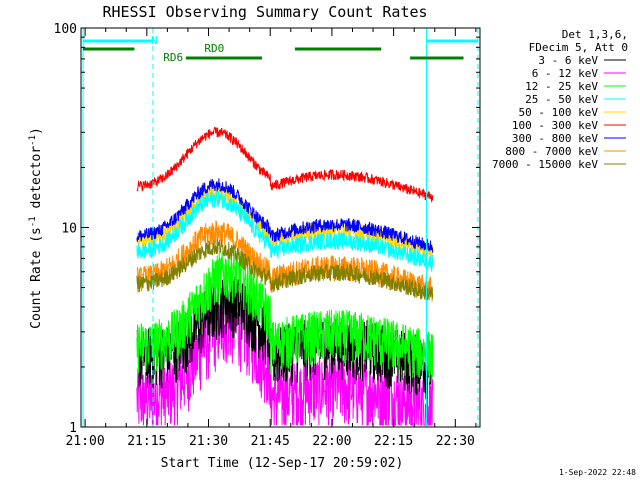  I want to click on series-300-800-keV, so click(285, 215).